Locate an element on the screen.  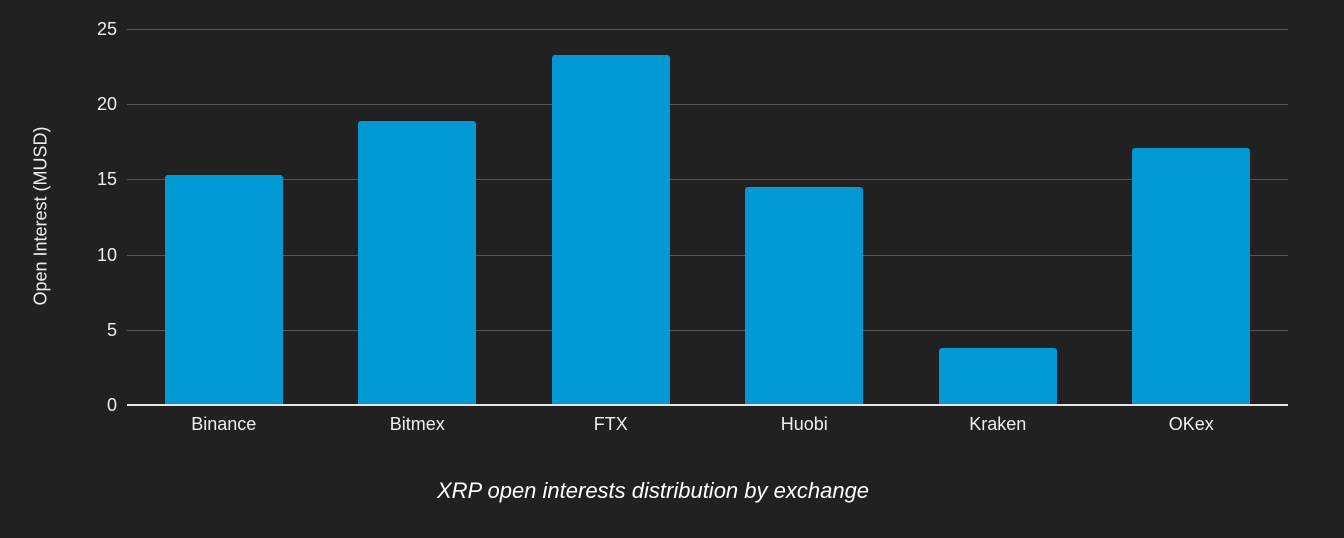
y-tick-label: 0 is located at coordinates (111, 405).